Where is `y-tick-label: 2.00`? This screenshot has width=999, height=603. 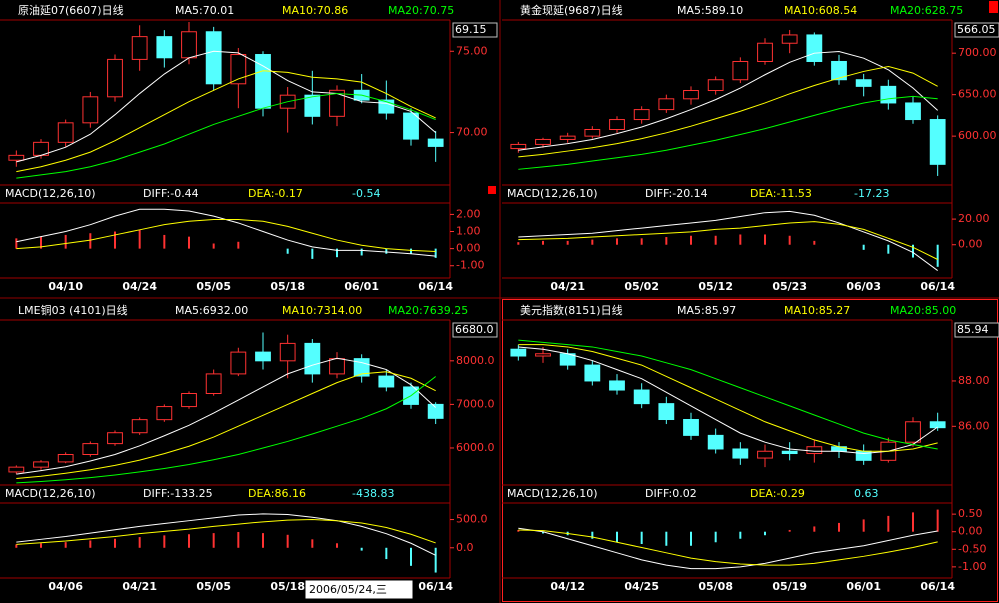 y-tick-label: 2.00 is located at coordinates (468, 213).